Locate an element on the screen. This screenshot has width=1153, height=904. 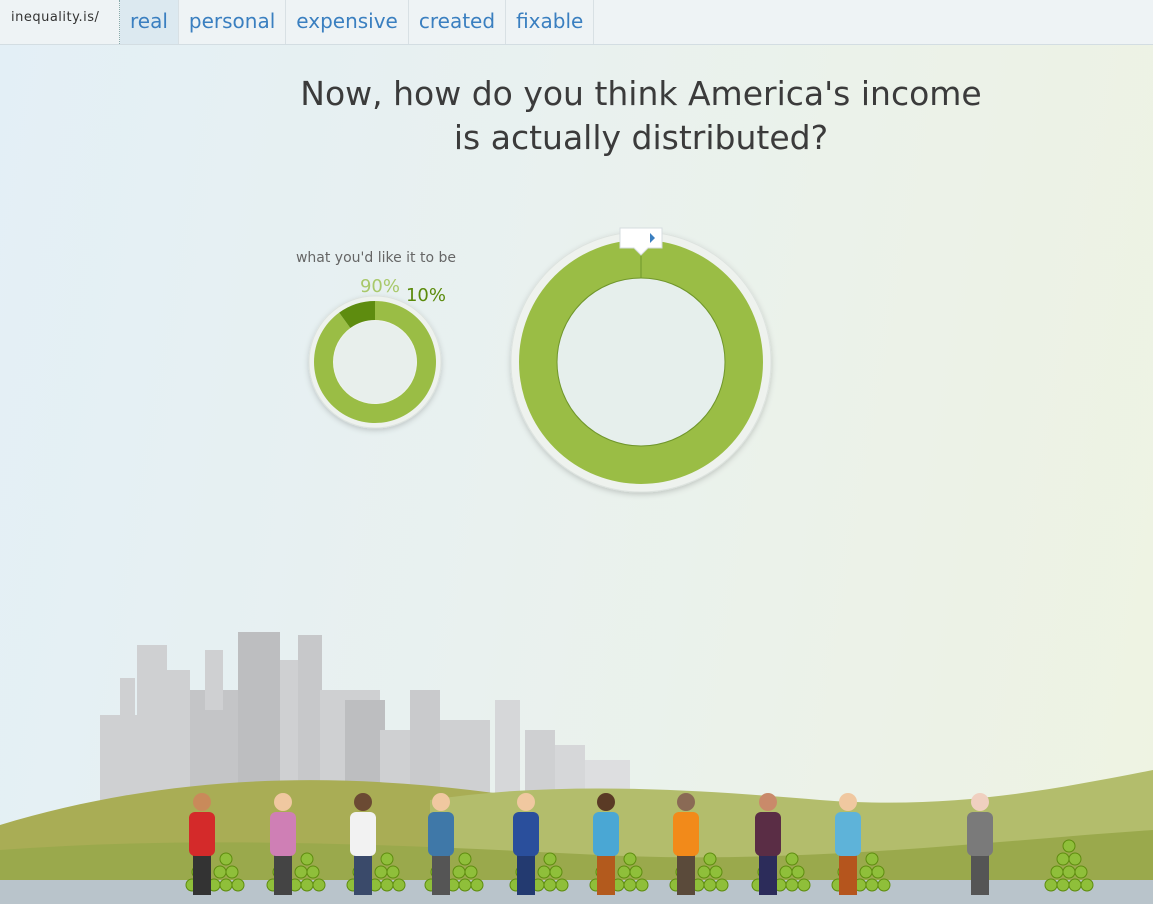
nav-item: personal is located at coordinates (233, 22).